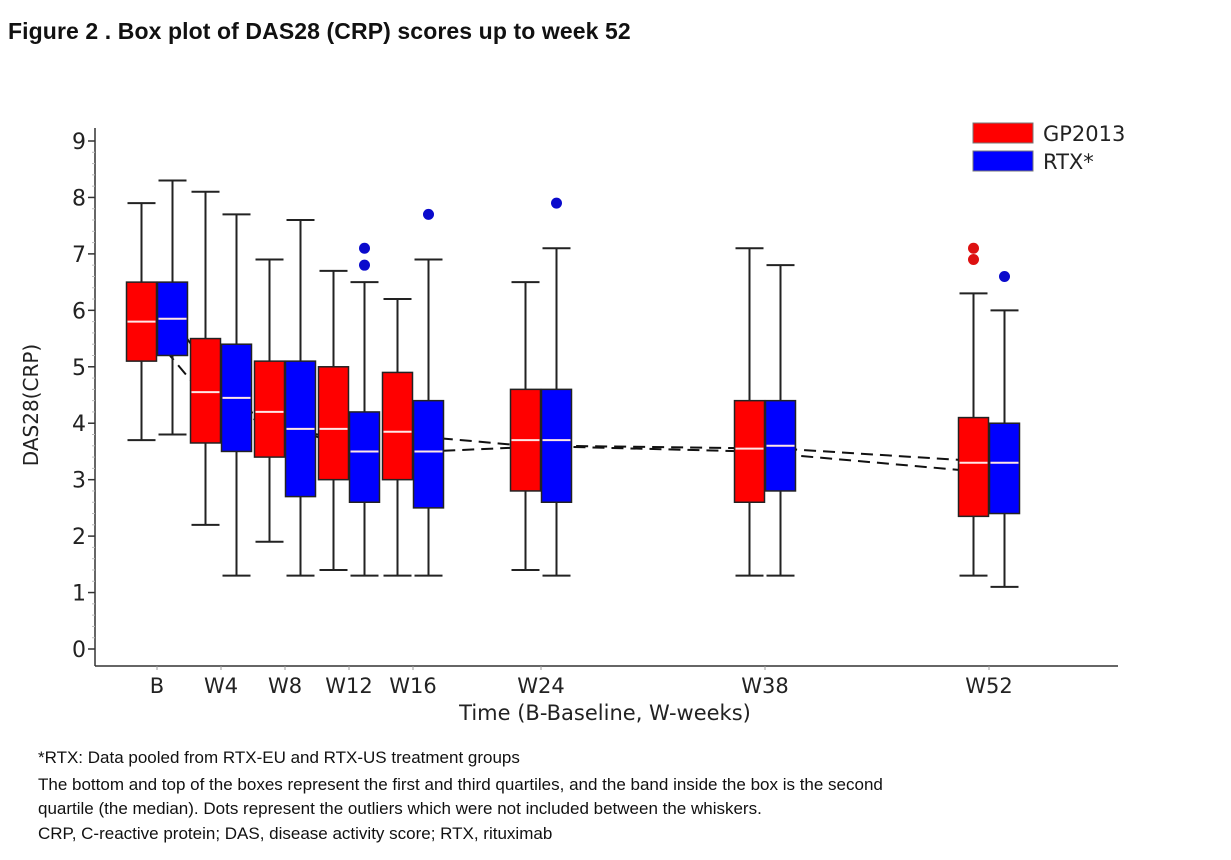  Describe the element at coordinates (221, 686) in the screenshot. I see `x-tick-label: W4` at that location.